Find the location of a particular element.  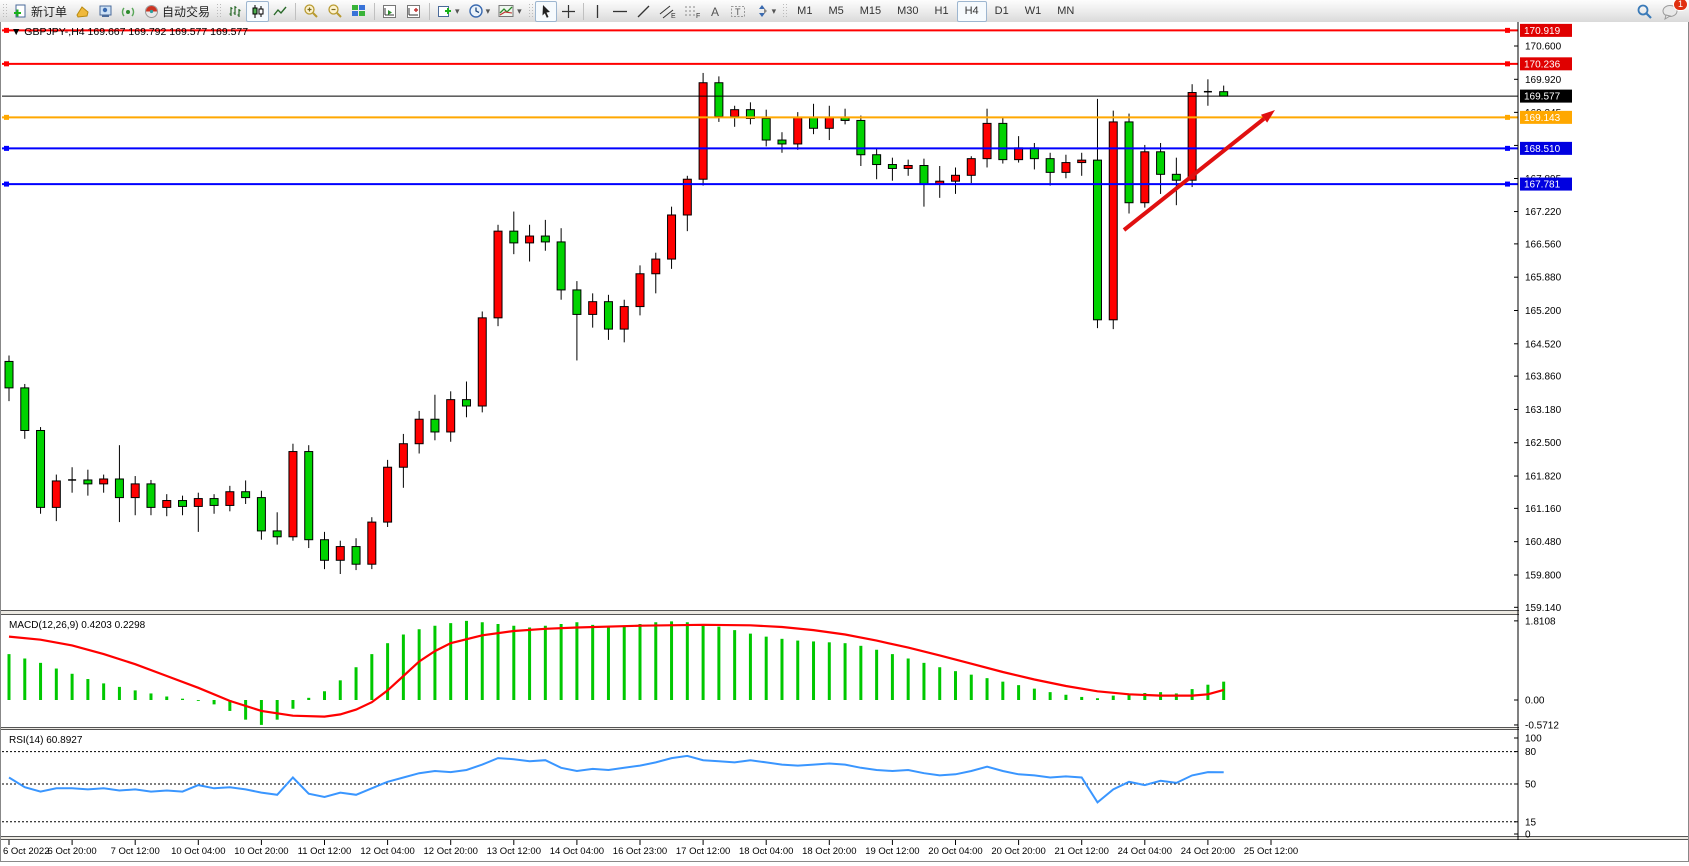

arrows-tool-button: ▾ is located at coordinates (765, 11).